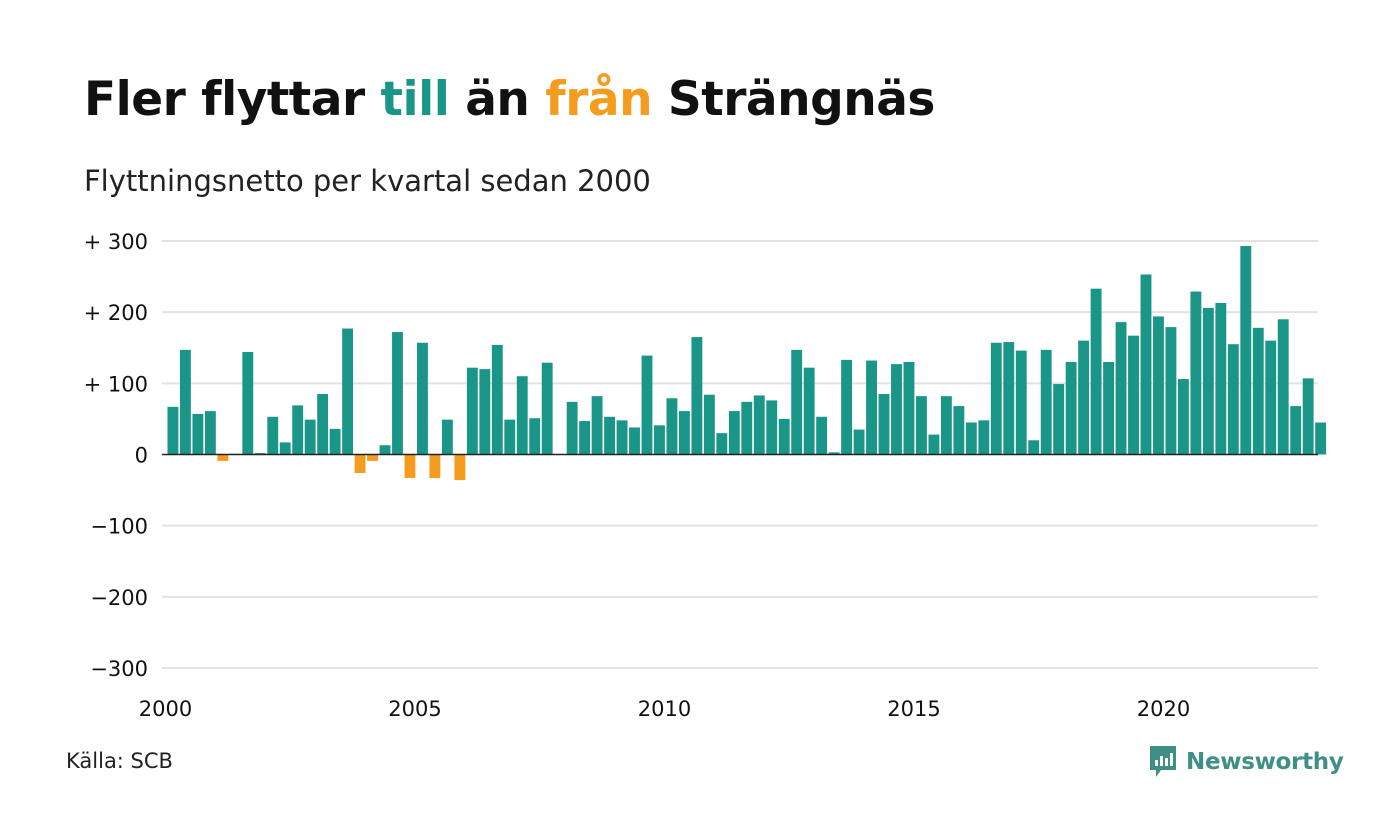 This screenshot has width=1400, height=840. What do you see at coordinates (119, 761) in the screenshot?
I see `source-note: Källa: SCB` at bounding box center [119, 761].